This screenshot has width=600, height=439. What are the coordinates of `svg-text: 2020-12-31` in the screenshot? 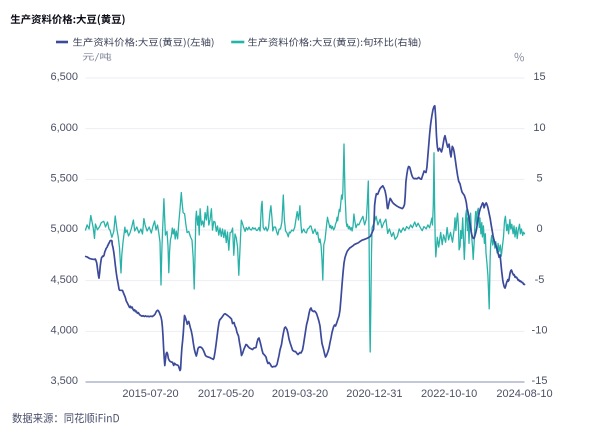 It's located at (374, 394).